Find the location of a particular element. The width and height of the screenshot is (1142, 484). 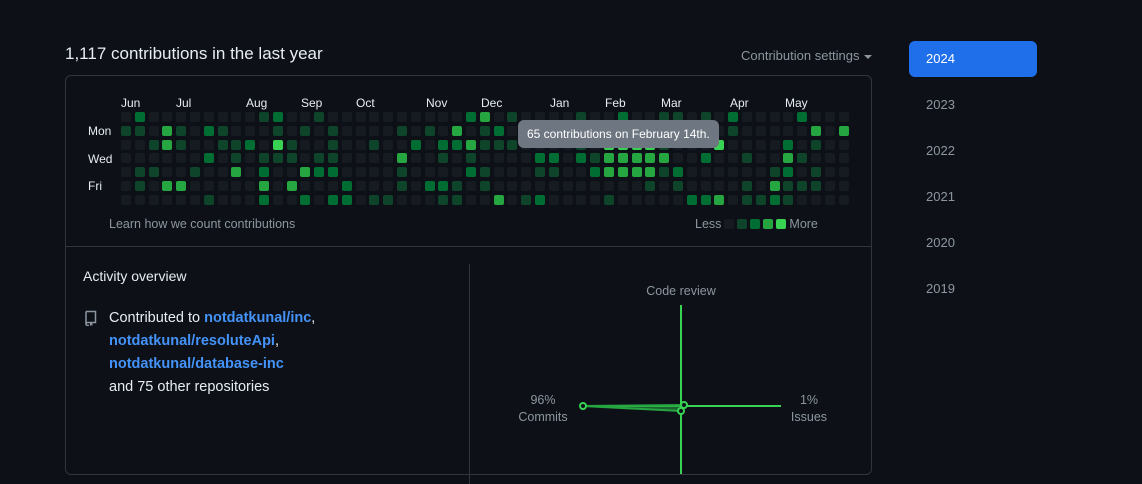

contribution-settings-dropdown: Contribution settings is located at coordinates (806, 55).